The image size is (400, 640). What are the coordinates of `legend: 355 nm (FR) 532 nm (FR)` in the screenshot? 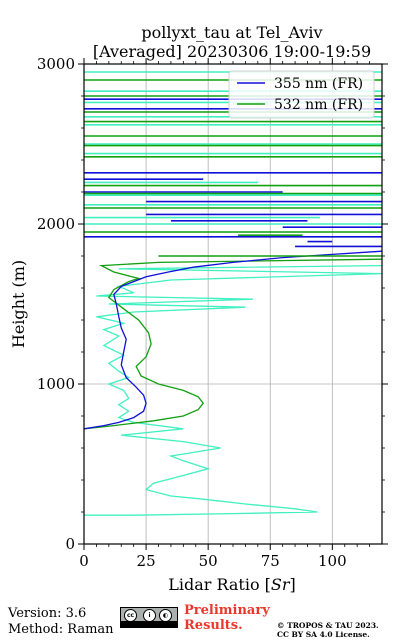 It's located at (301, 94).